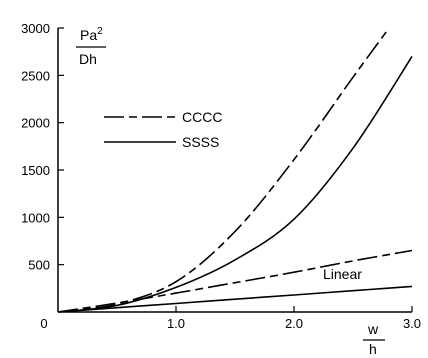  Describe the element at coordinates (88, 59) in the screenshot. I see `y-axis-label-denominator: Dh` at that location.